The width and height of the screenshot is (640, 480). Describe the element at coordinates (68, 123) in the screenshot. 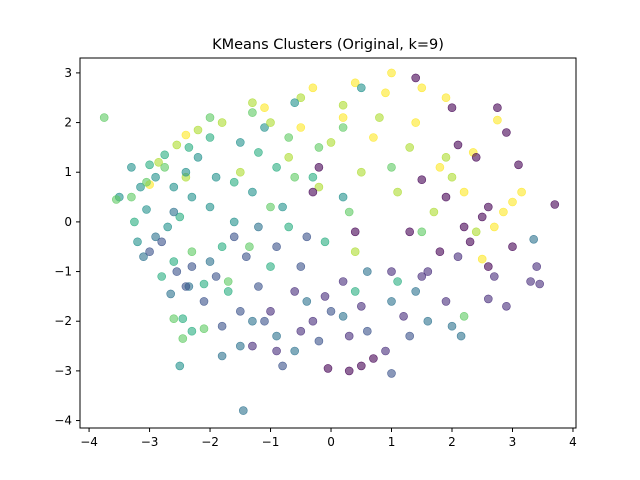

I see `y-tick-label: 2` at that location.